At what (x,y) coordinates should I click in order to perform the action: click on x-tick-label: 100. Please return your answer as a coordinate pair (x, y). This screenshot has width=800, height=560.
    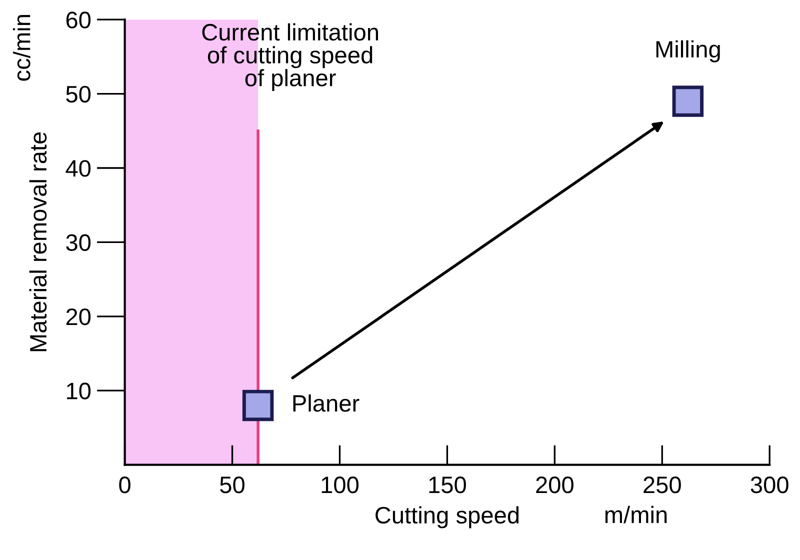
    Looking at the image, I should click on (340, 485).